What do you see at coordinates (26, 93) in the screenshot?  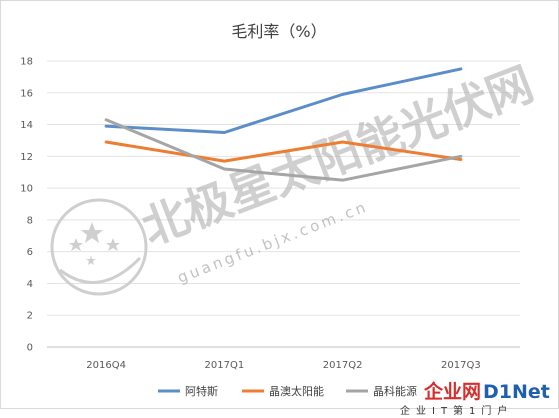 I see `y-tick-label: 16` at bounding box center [26, 93].